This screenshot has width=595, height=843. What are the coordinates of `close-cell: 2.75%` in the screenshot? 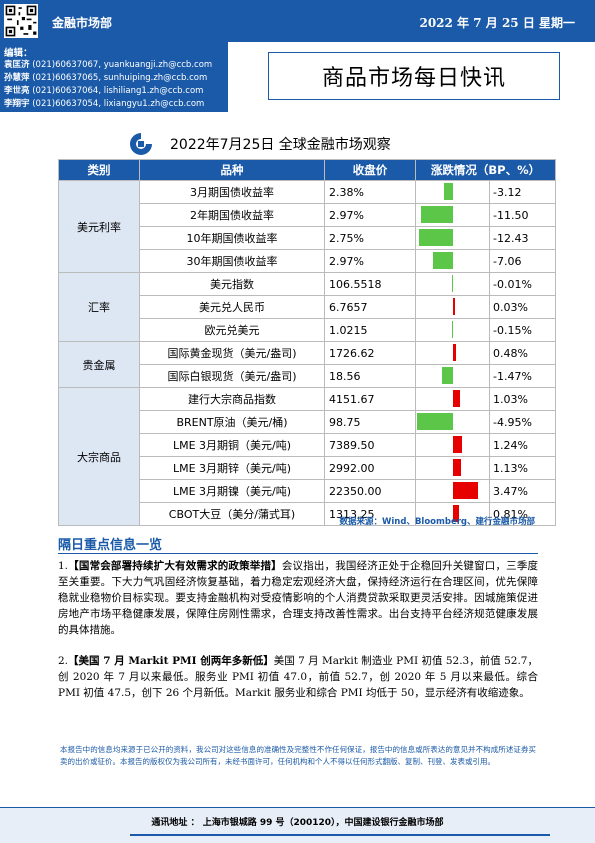 It's located at (370, 238).